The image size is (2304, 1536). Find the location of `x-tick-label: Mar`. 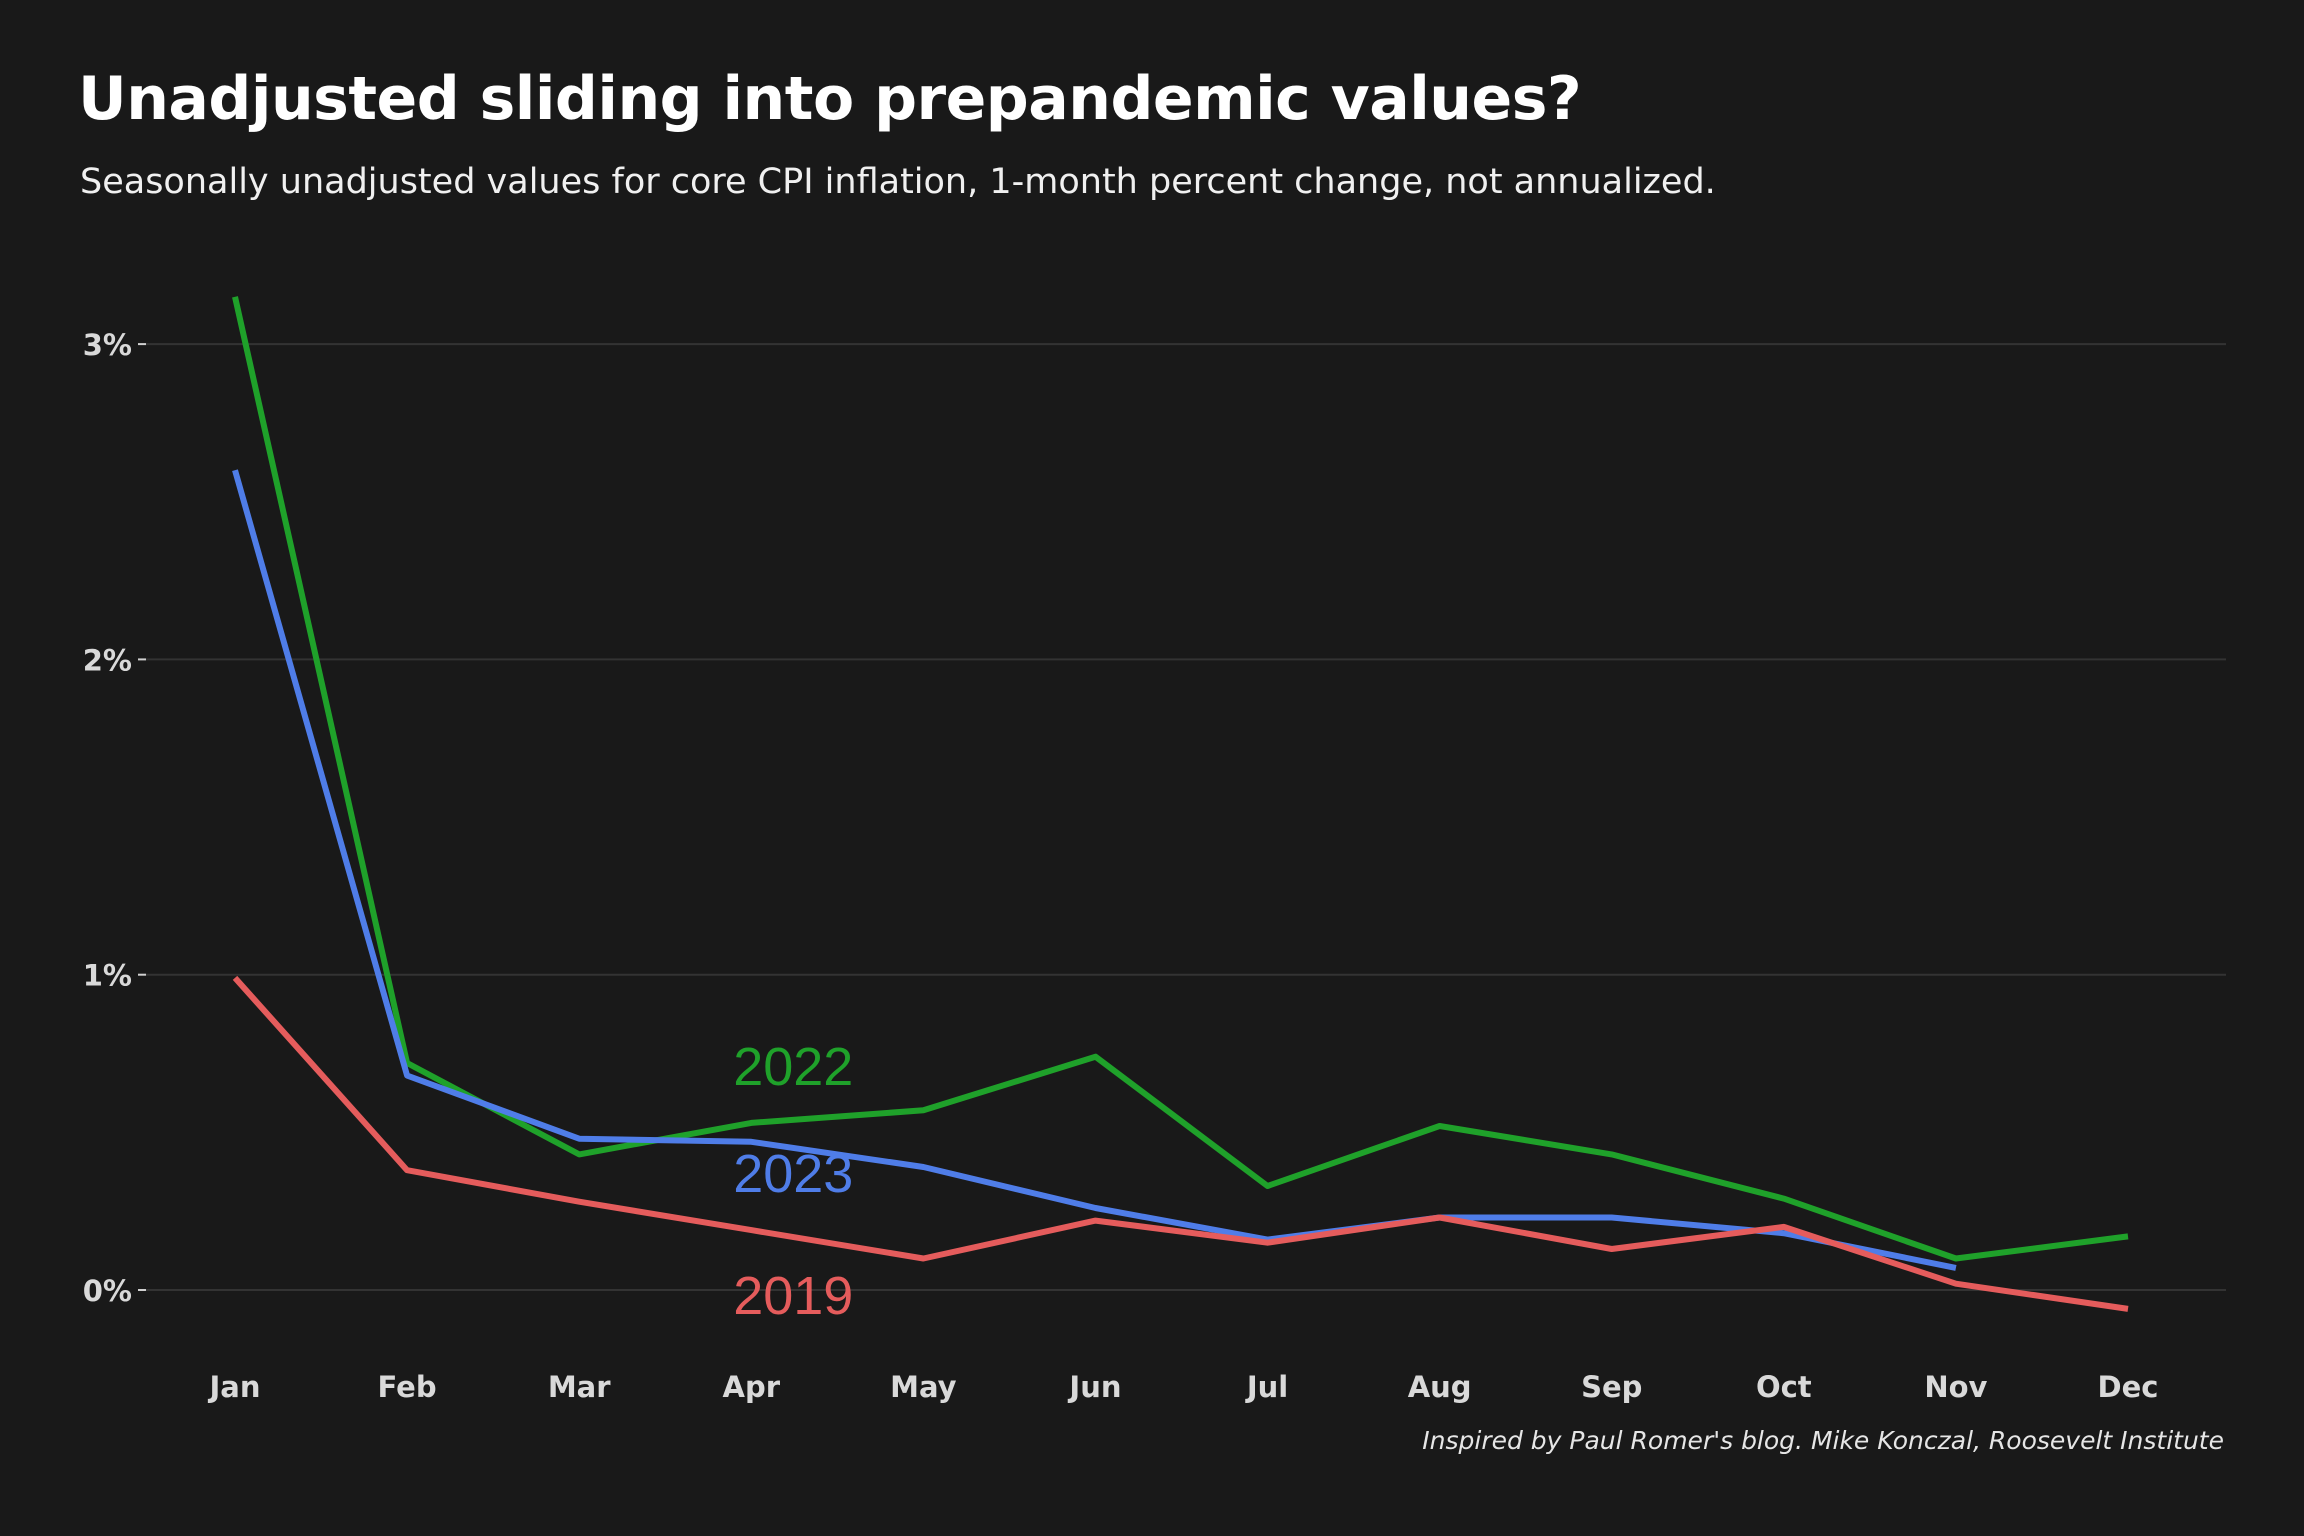

x-tick-label: Mar is located at coordinates (579, 1387).